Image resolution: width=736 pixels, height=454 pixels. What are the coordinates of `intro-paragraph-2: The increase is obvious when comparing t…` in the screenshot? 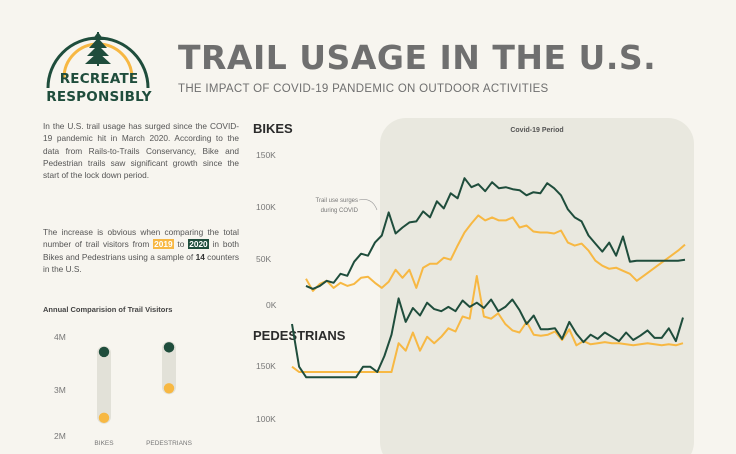 It's located at (141, 250).